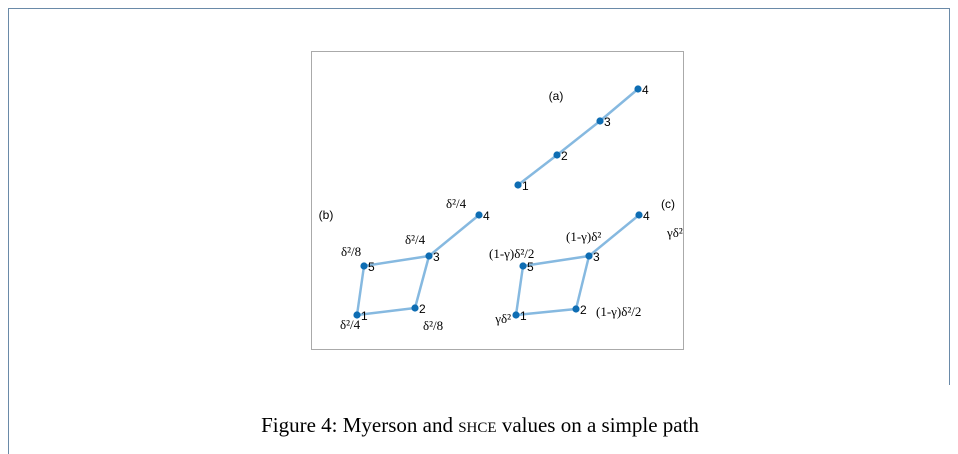 This screenshot has width=958, height=454. I want to click on panel-label: (b), so click(326, 215).